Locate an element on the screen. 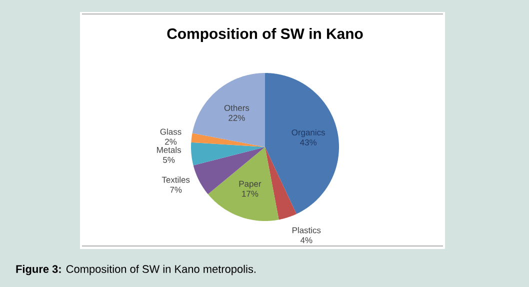 This screenshot has height=287, width=529. text: Figure 3: Composition of SW in Kano metropolis. is located at coordinates (136, 270).